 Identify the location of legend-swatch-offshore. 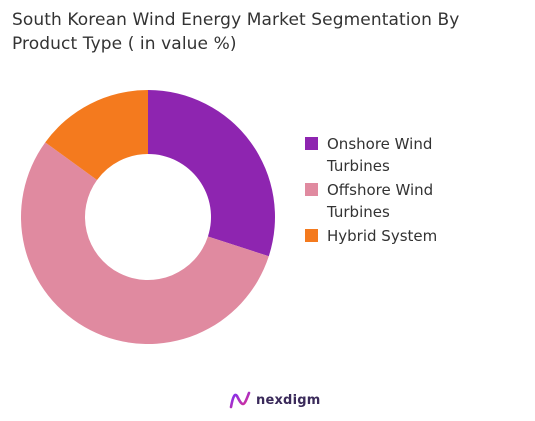
(311, 189).